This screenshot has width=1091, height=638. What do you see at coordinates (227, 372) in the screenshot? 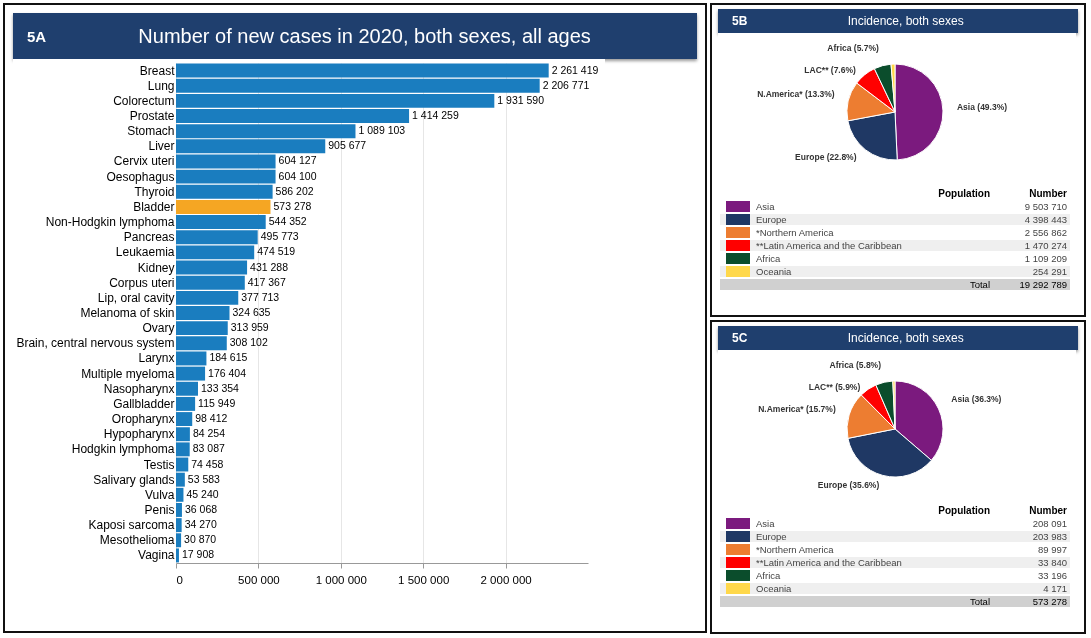
I see `data-label: 176 404` at bounding box center [227, 372].